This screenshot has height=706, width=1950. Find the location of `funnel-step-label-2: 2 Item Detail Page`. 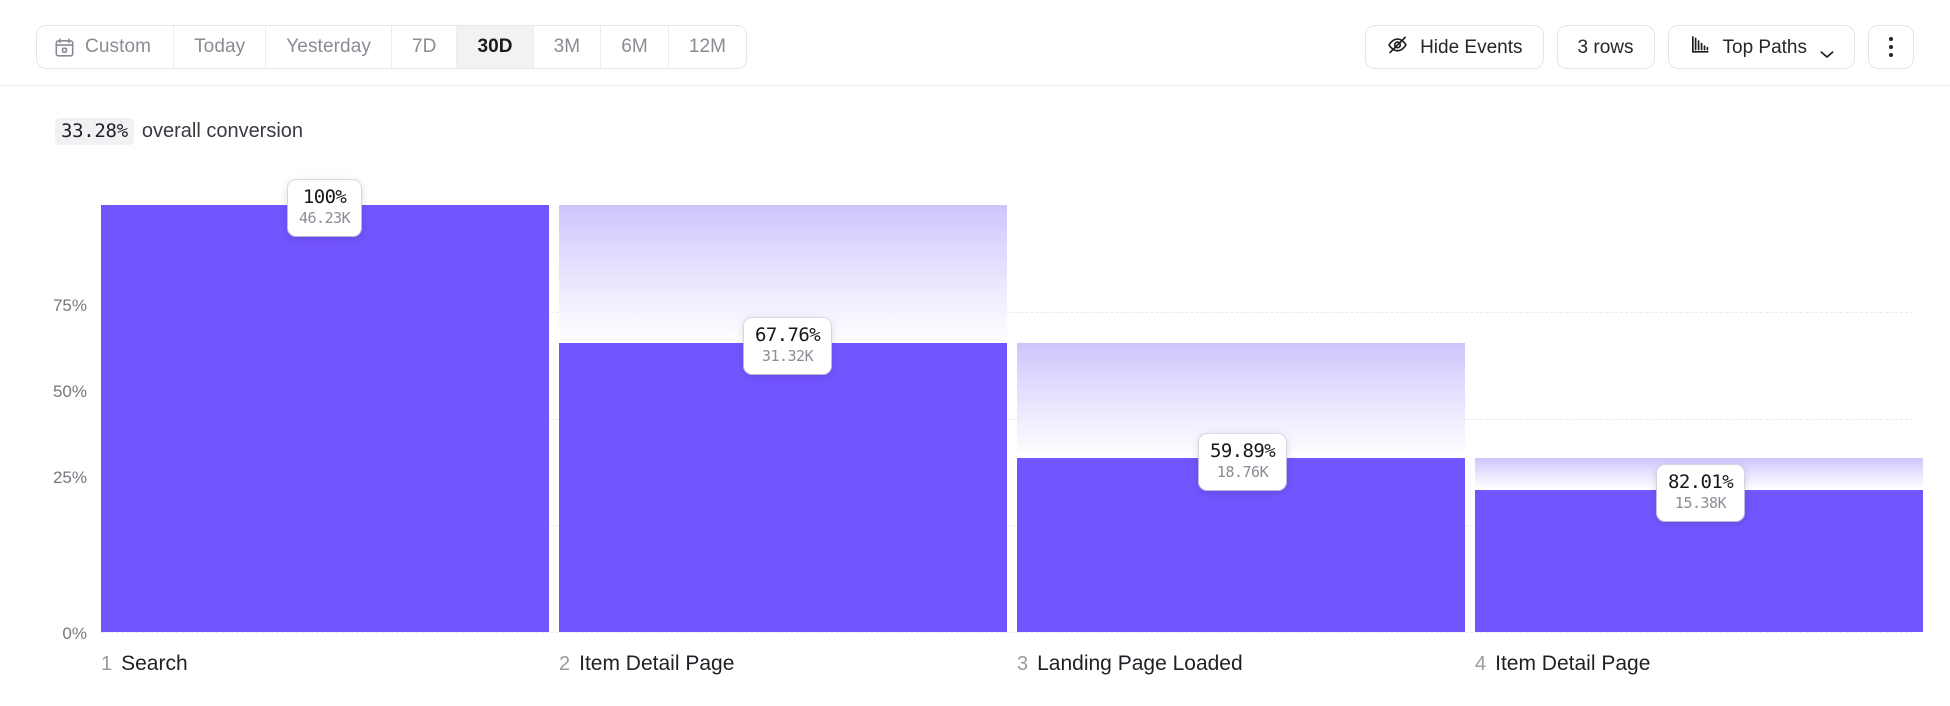

funnel-step-label-2: 2 Item Detail Page is located at coordinates (646, 664).